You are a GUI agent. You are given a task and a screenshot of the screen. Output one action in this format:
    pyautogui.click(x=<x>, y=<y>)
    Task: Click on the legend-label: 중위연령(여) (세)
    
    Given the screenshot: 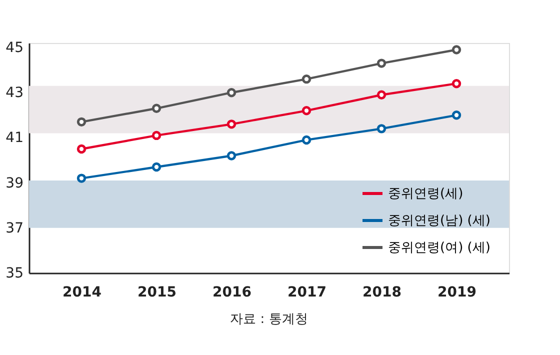 What is the action you would take?
    pyautogui.click(x=439, y=248)
    